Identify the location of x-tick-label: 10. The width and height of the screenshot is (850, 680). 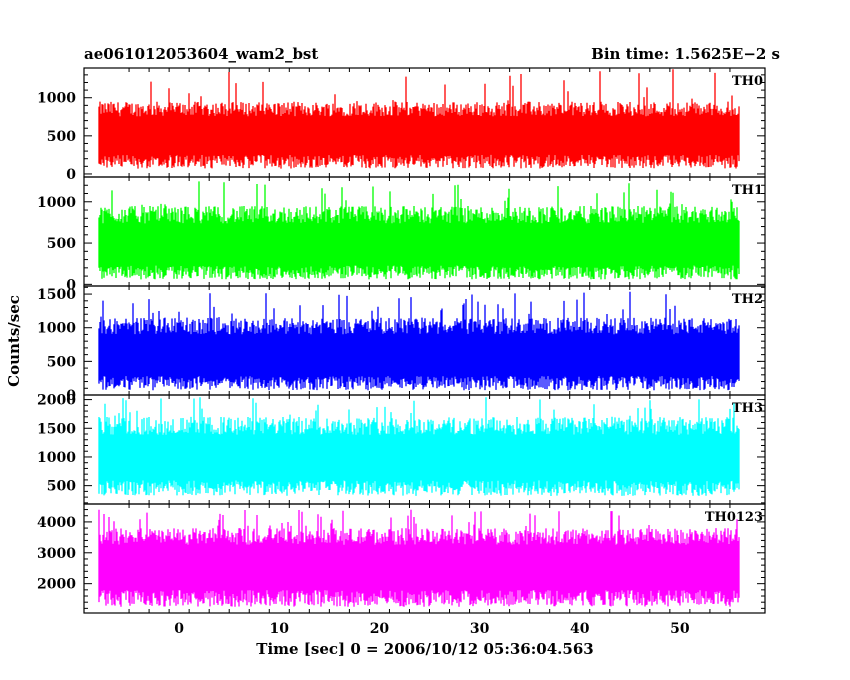
(280, 629).